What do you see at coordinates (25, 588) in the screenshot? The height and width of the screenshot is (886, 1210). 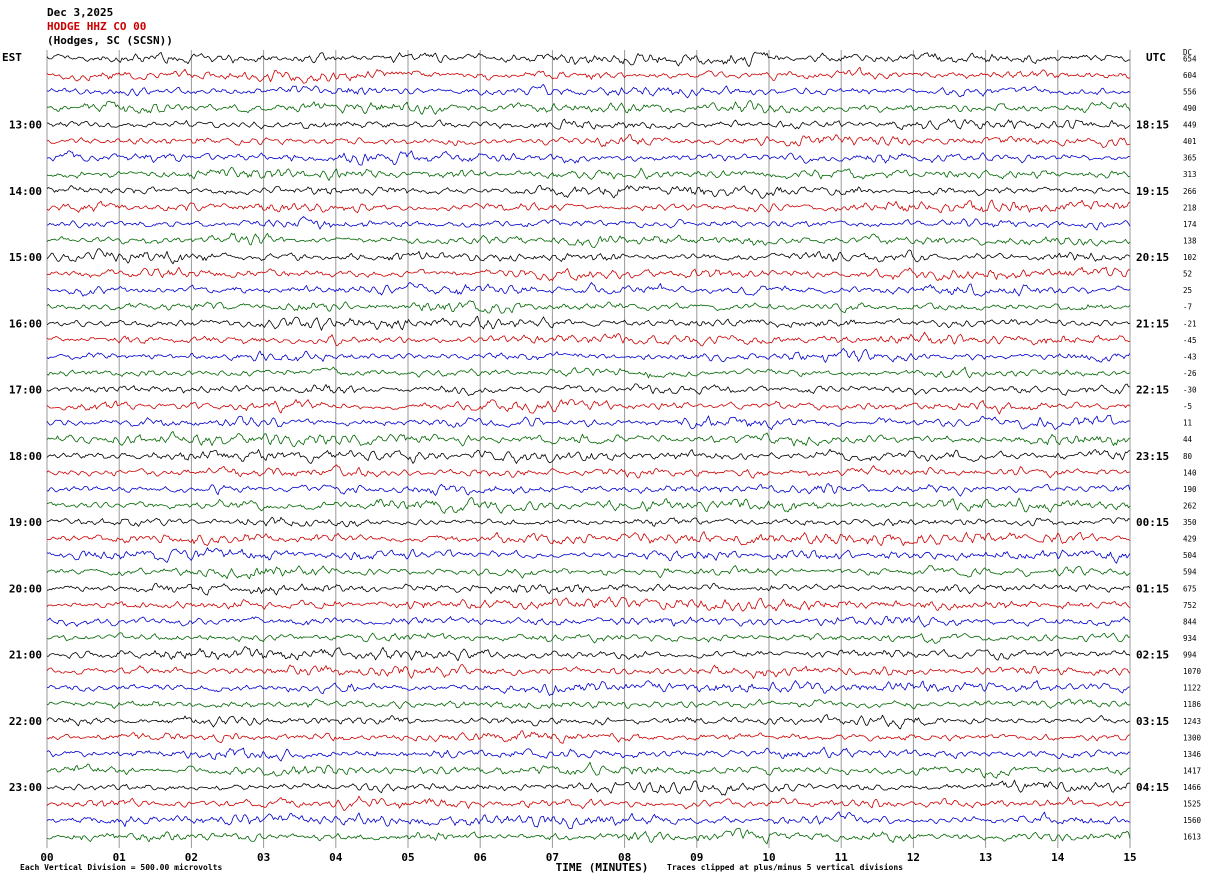 I see `left-time-label: 20:00` at bounding box center [25, 588].